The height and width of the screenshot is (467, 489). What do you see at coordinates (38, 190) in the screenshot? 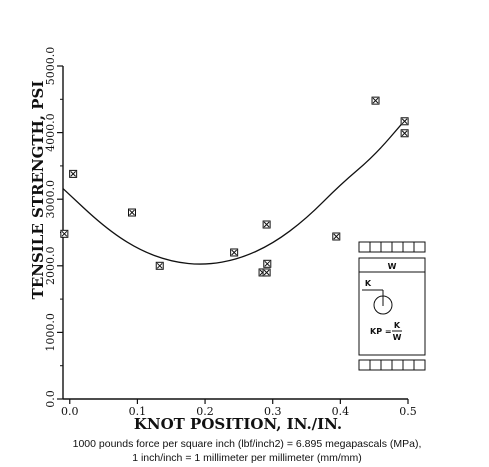
I see `y-axis-title: TENSILE STRENGTH, PSI` at bounding box center [38, 190].